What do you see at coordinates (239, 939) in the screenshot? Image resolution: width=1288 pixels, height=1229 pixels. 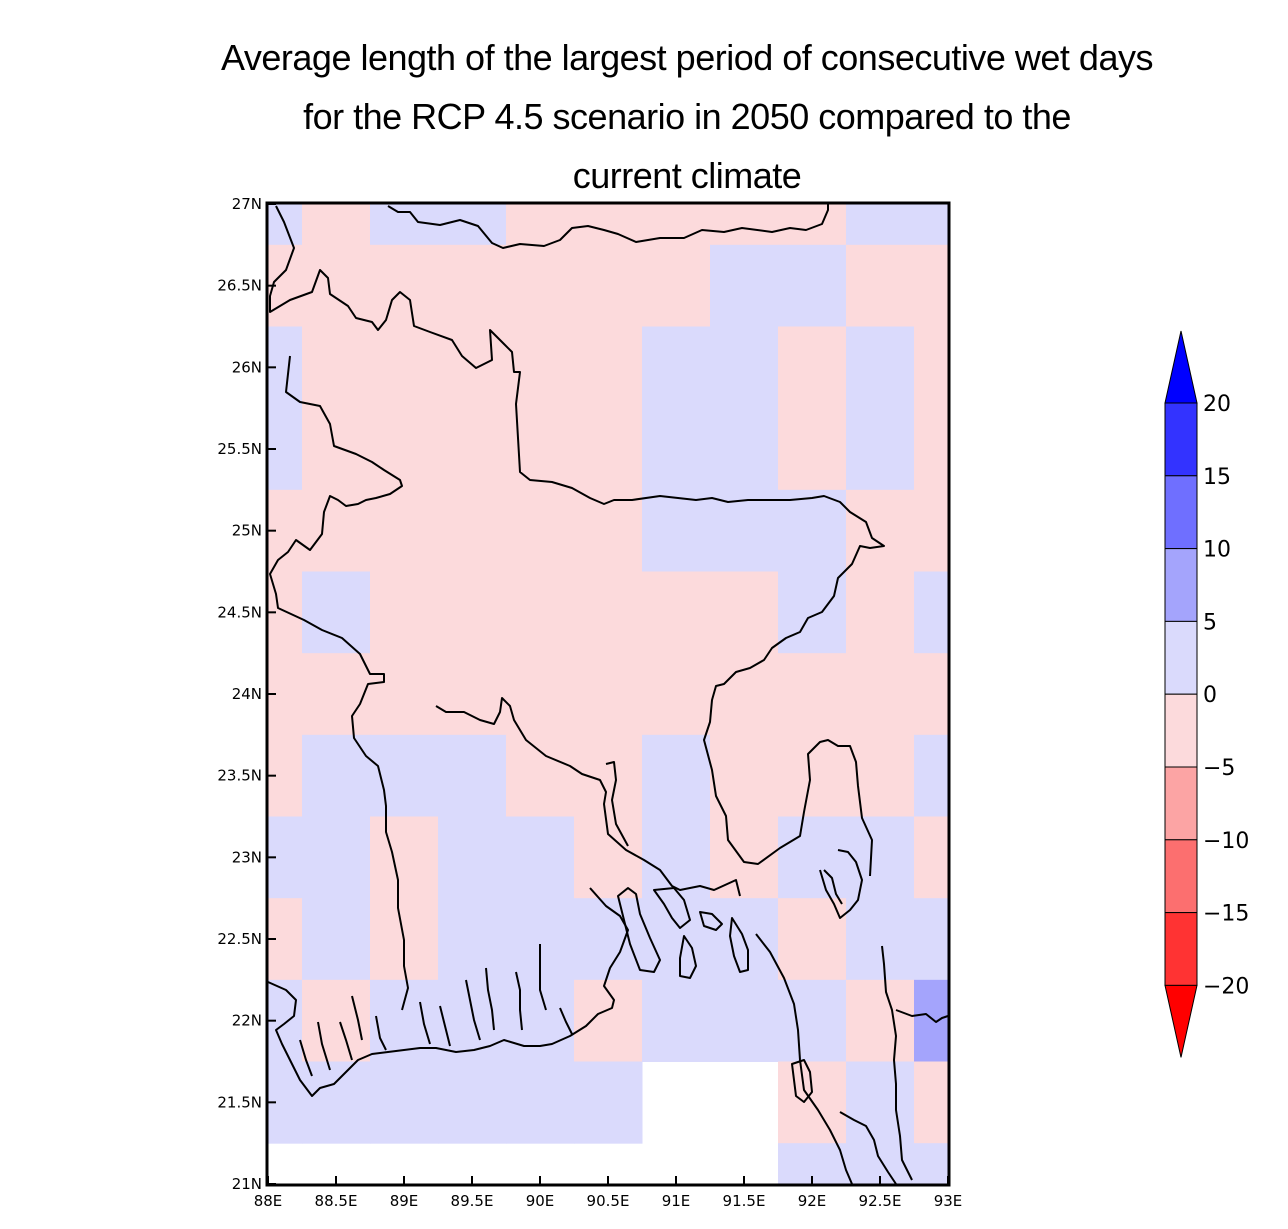 I see `y-tick-label: 22.5N` at bounding box center [239, 939].